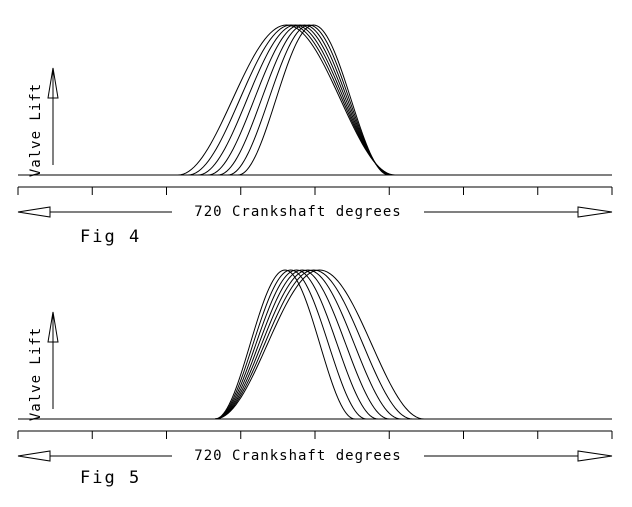 The height and width of the screenshot is (507, 632). What do you see at coordinates (110, 478) in the screenshot?
I see `figure-label: Fig 5` at bounding box center [110, 478].